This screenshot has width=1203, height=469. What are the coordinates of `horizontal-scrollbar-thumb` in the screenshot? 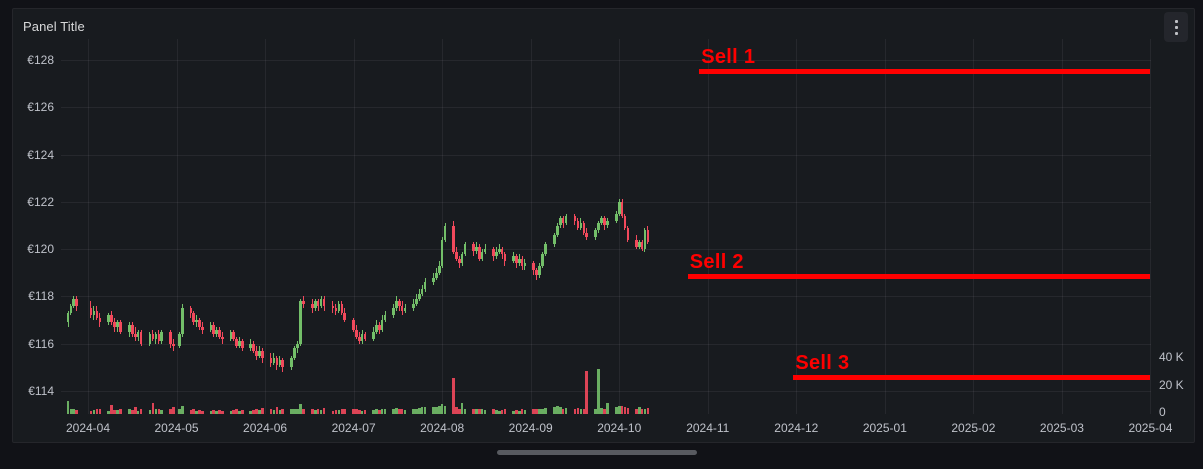 It's located at (597, 452).